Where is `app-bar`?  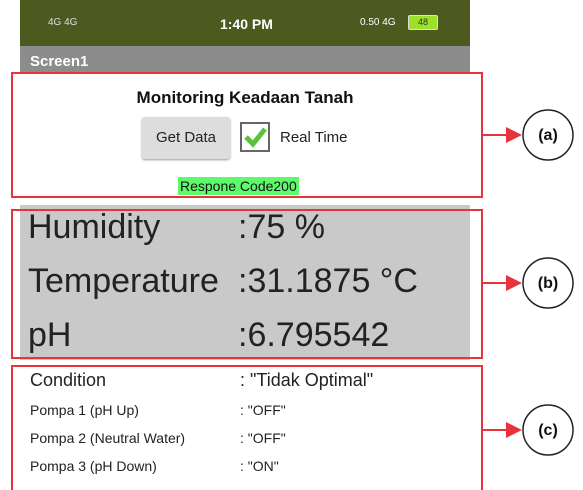
app-bar is located at coordinates (245, 60).